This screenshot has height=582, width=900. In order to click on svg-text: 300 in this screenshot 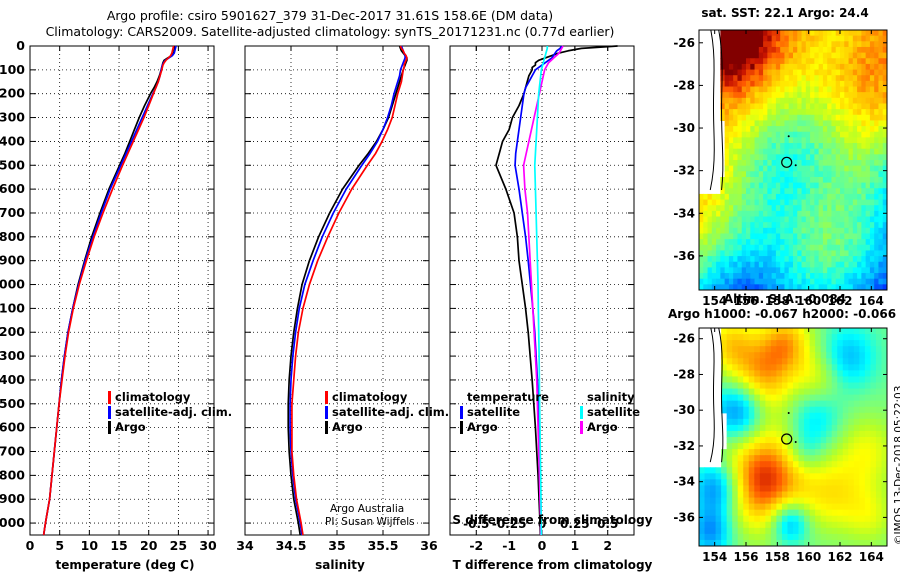, I will do `click(12, 117)`.